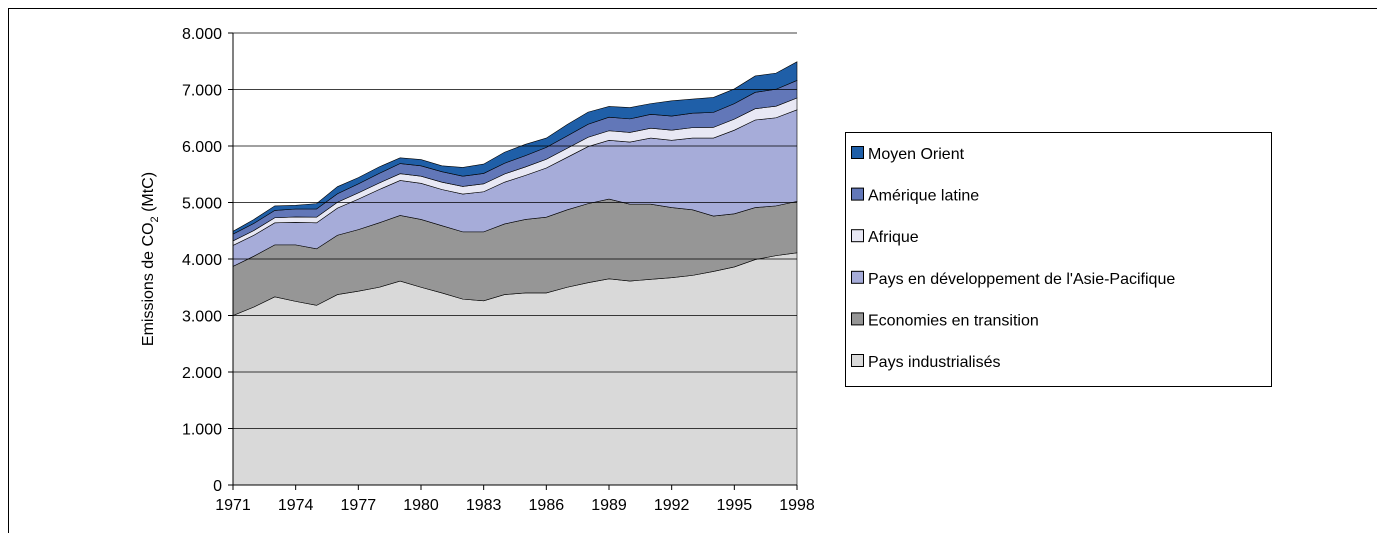  Describe the element at coordinates (150, 259) in the screenshot. I see `y-axis-label: Emissions de CO2 (MtC)` at that location.